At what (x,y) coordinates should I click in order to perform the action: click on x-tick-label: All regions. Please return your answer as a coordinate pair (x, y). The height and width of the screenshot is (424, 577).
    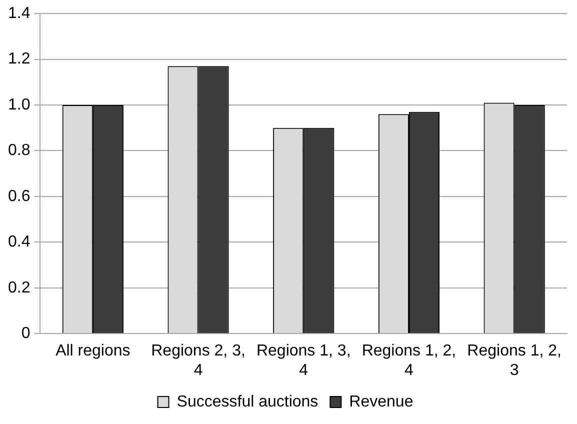
    Looking at the image, I should click on (93, 351).